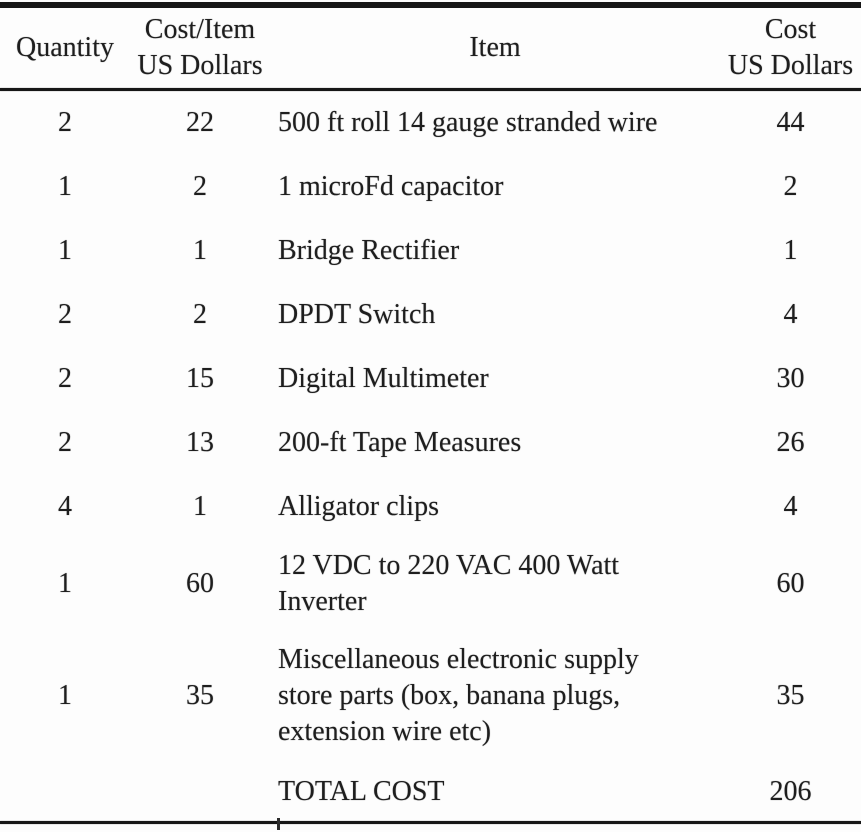 The width and height of the screenshot is (861, 832). I want to click on total-cost-label: TOTAL COST, so click(361, 791).